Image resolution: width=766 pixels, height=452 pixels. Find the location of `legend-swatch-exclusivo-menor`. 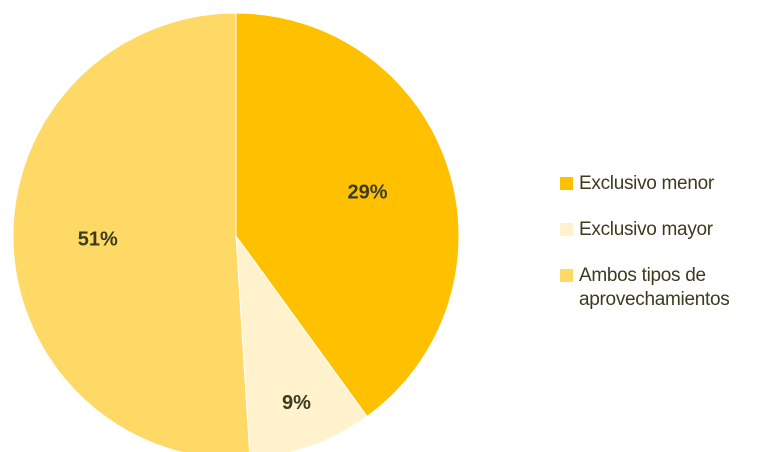

legend-swatch-exclusivo-menor is located at coordinates (566, 183).